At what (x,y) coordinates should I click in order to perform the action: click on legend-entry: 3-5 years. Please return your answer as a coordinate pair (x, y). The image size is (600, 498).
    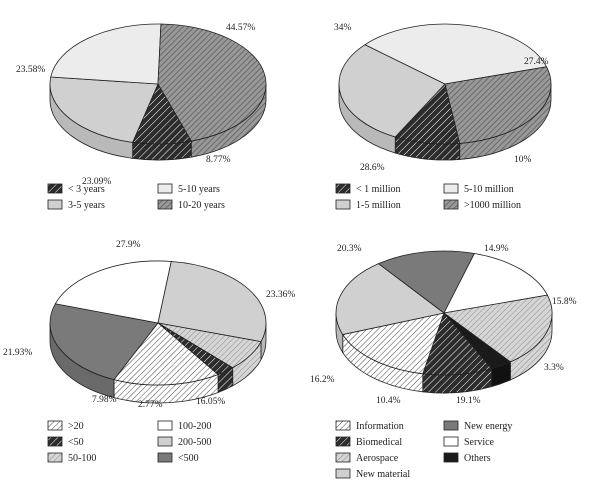
    Looking at the image, I should click on (86, 205).